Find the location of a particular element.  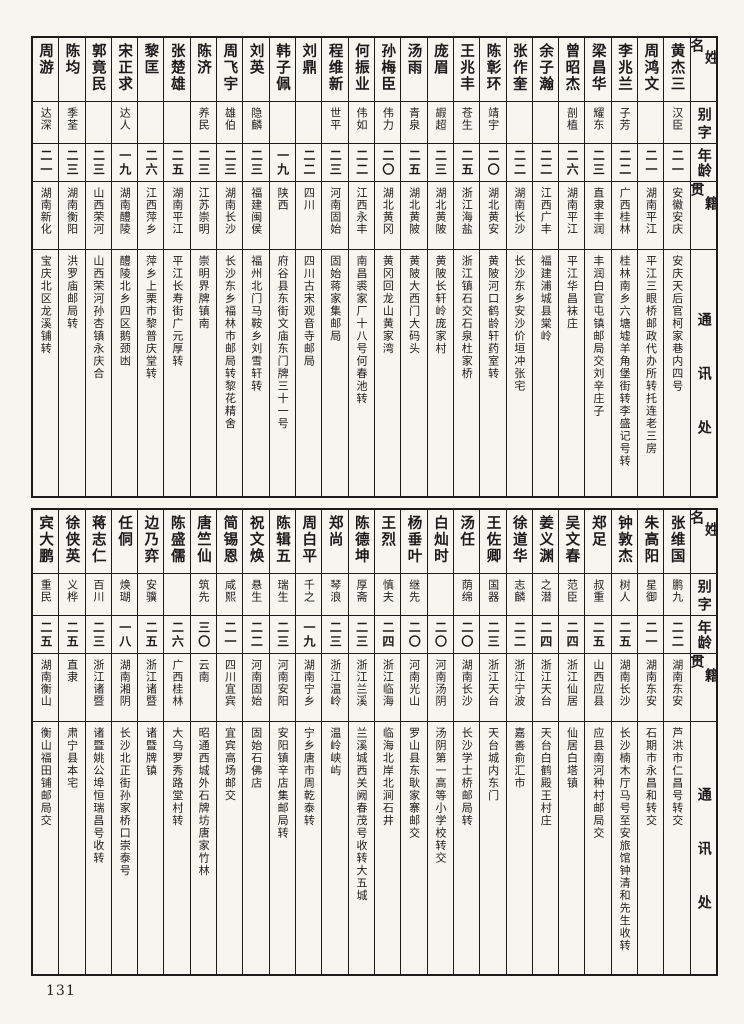

header-name-cell: 姓名 is located at coordinates (703, 70).